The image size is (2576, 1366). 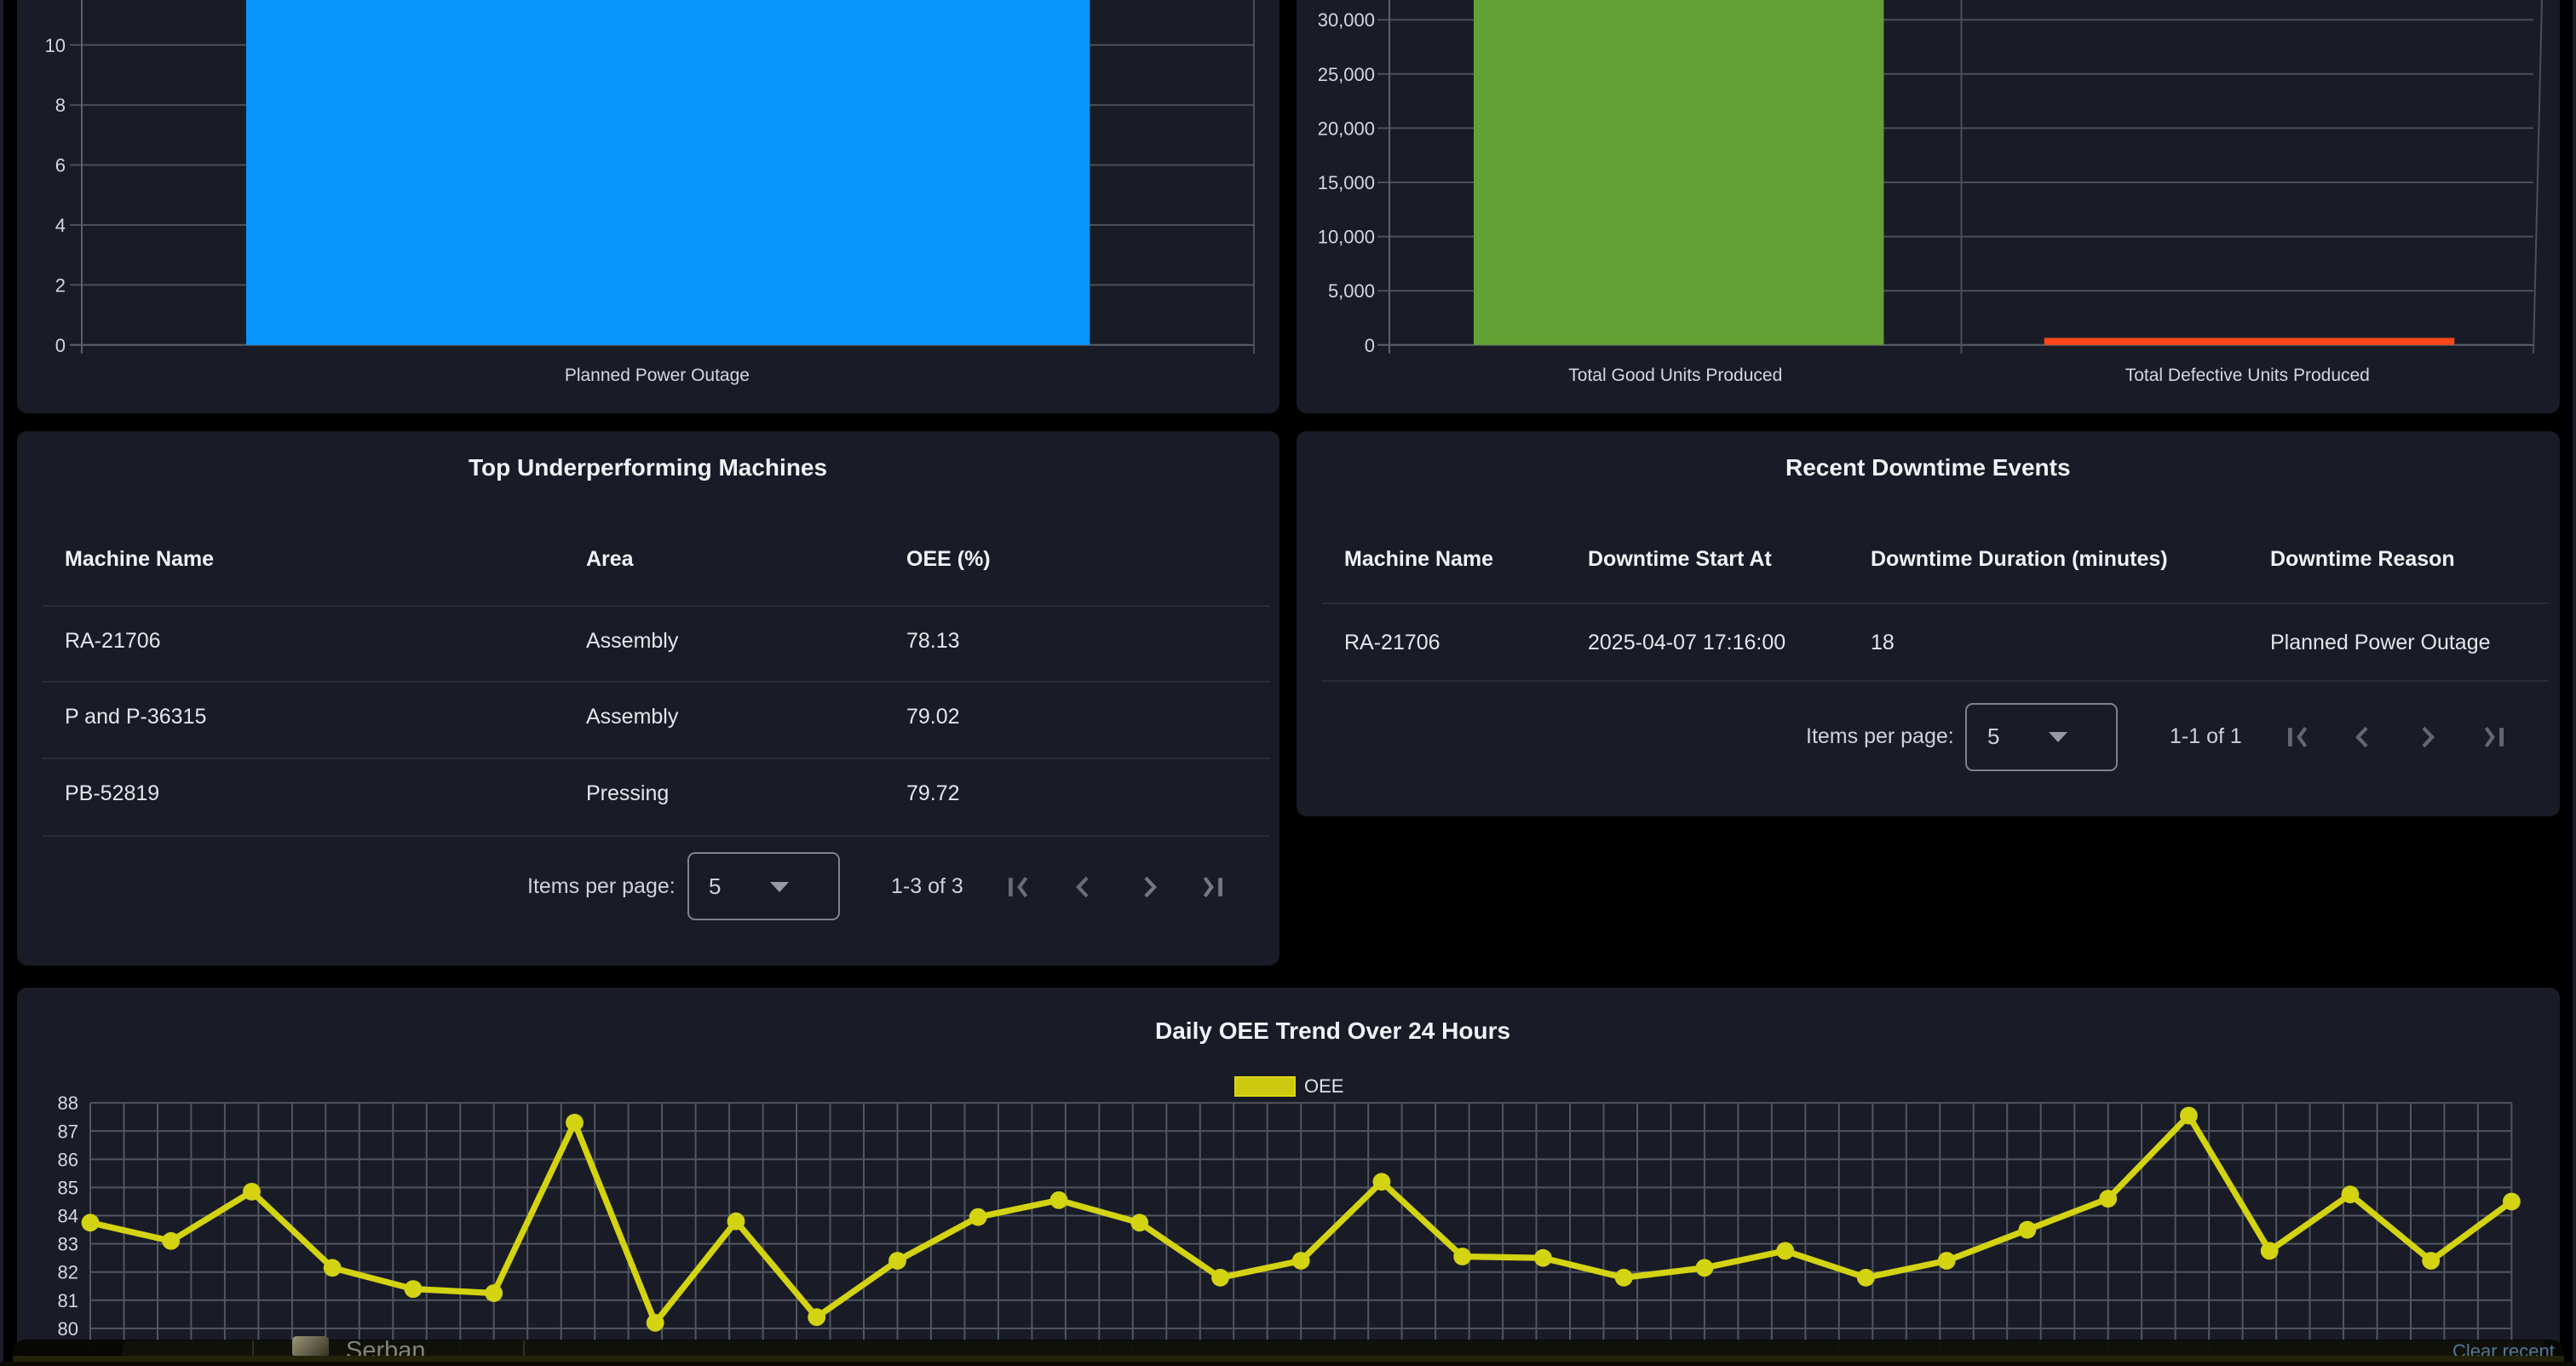 I want to click on svg-text: 81, so click(x=68, y=1300).